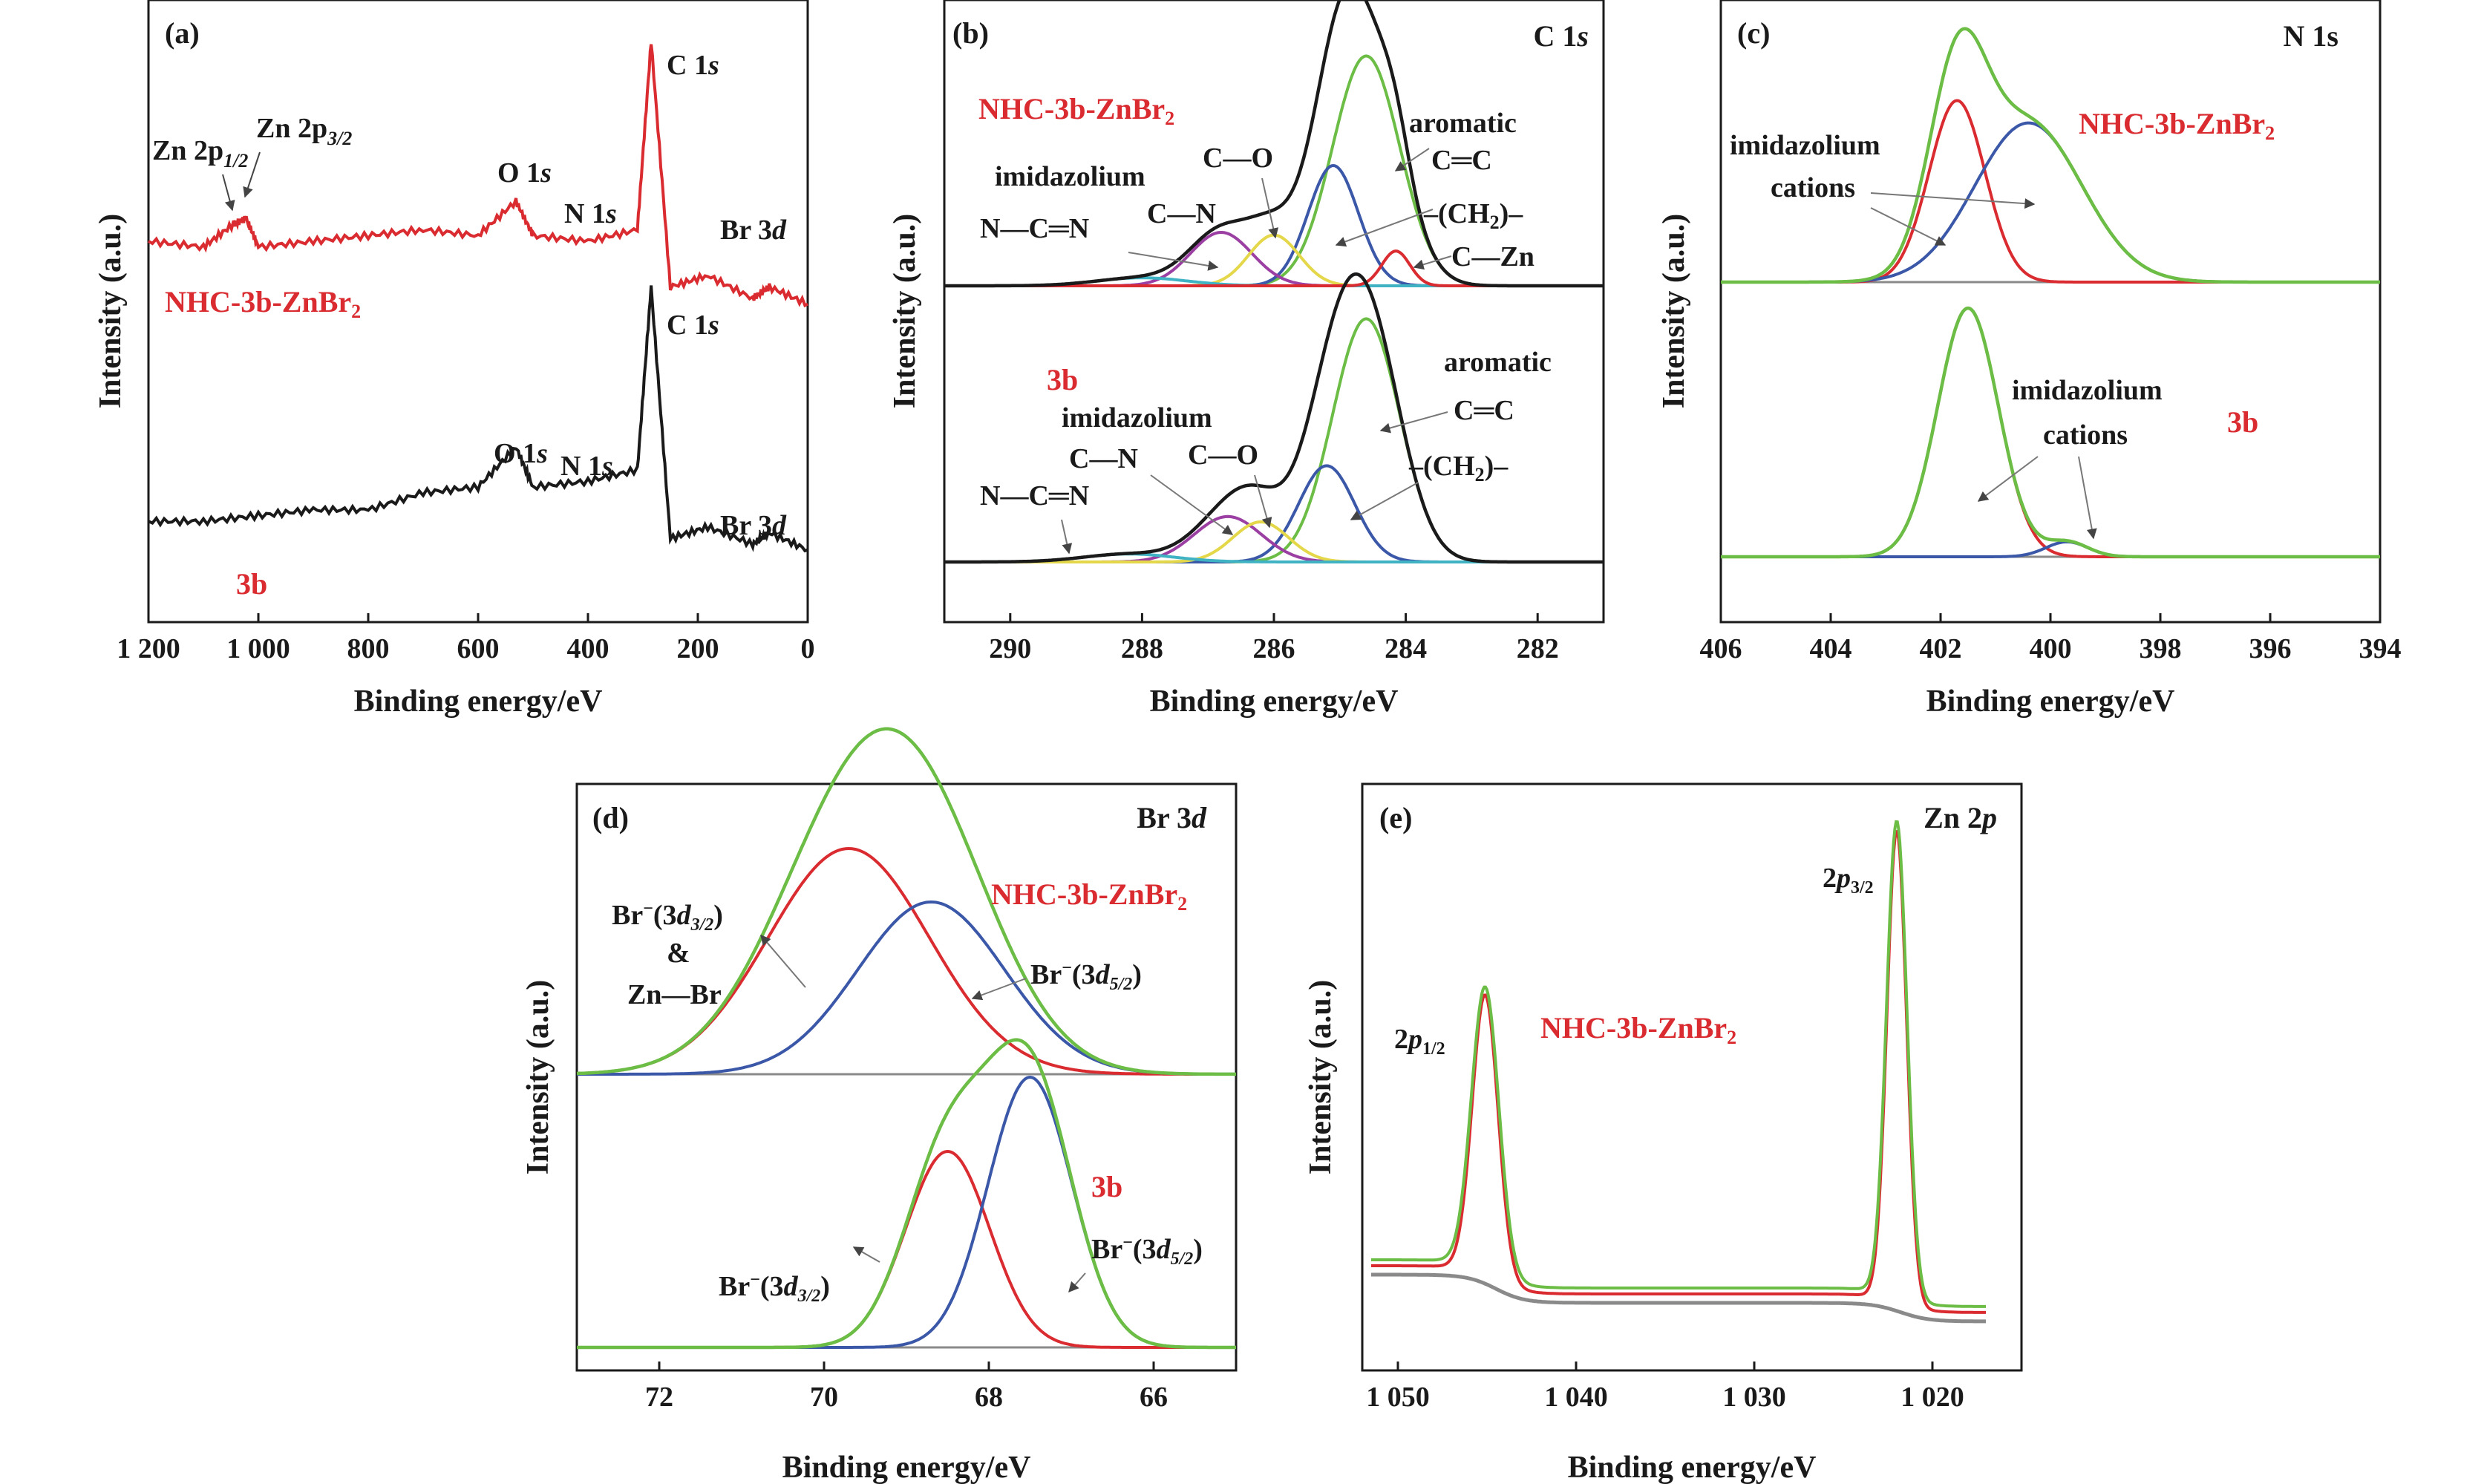 This screenshot has height=1484, width=2484. Describe the element at coordinates (753, 230) in the screenshot. I see `br3d-top-label: Br 3d` at that location.